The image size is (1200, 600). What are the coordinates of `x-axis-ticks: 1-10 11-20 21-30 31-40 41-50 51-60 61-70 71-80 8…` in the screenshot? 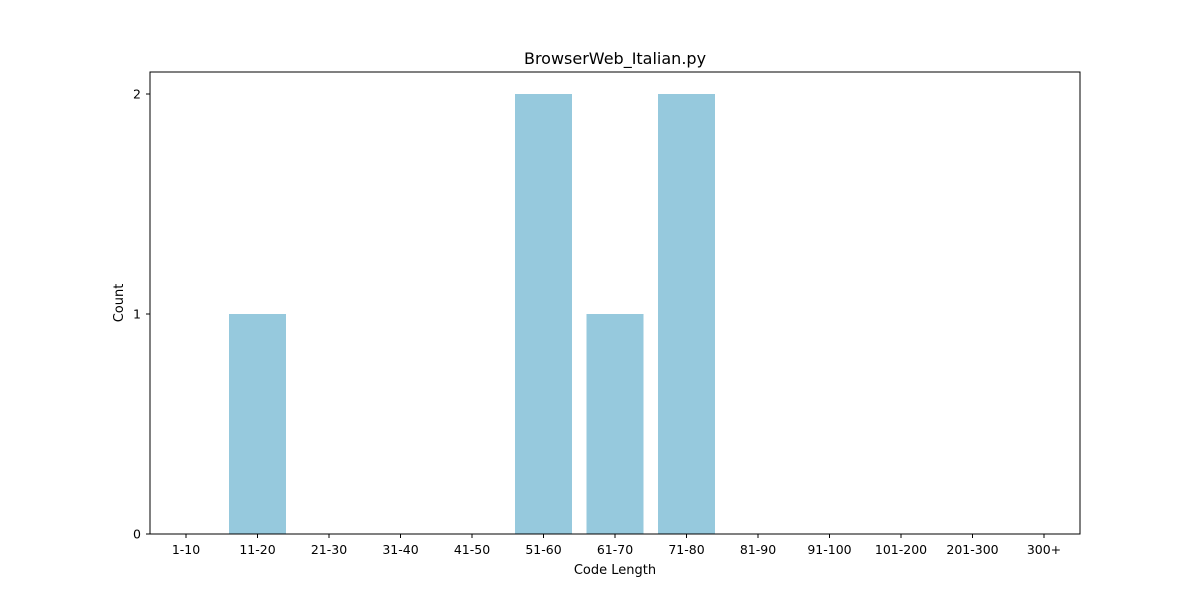 It's located at (616, 545).